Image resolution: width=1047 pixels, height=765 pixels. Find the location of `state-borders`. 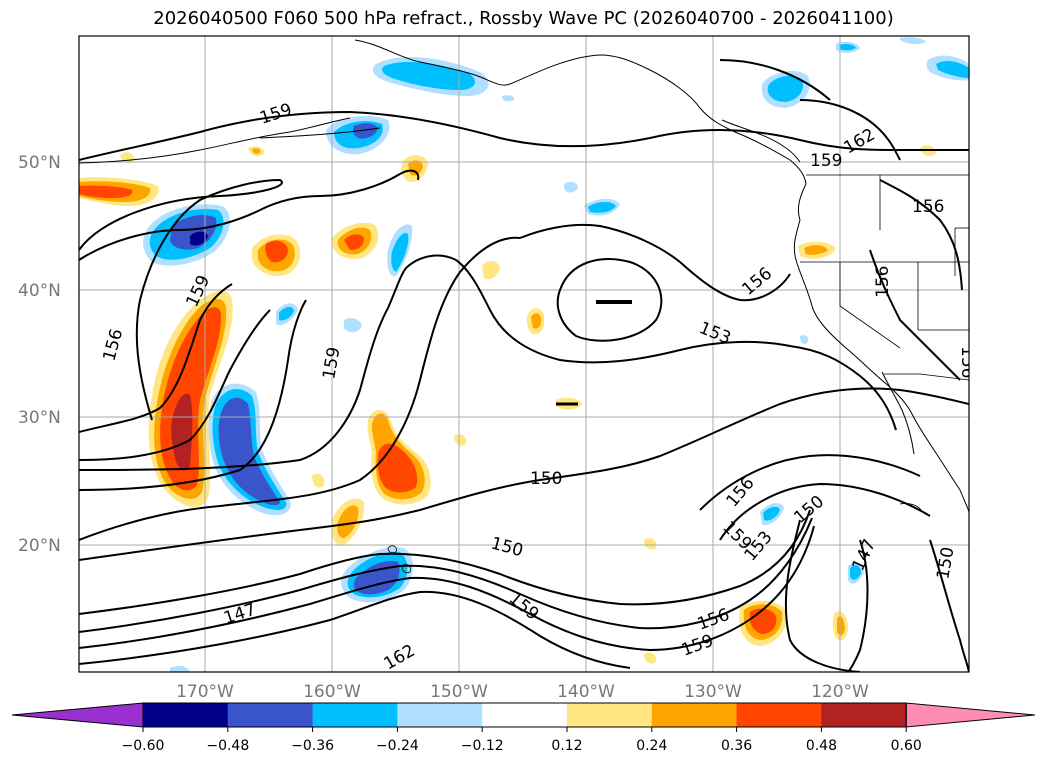

state-borders is located at coordinates (884, 277).